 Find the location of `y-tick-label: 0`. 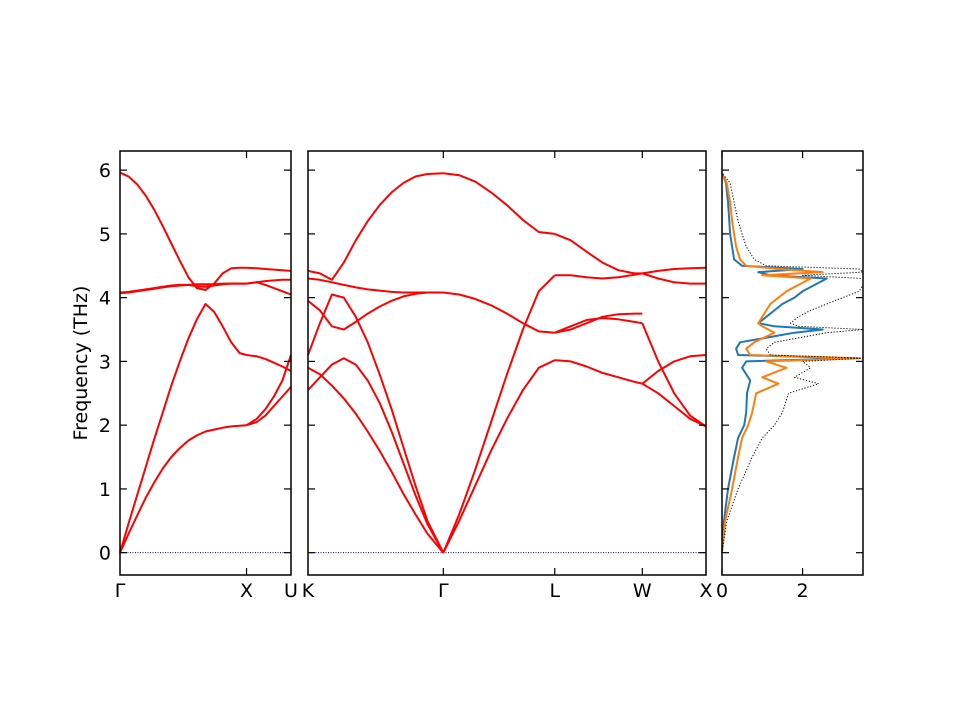

y-tick-label: 0 is located at coordinates (105, 554).